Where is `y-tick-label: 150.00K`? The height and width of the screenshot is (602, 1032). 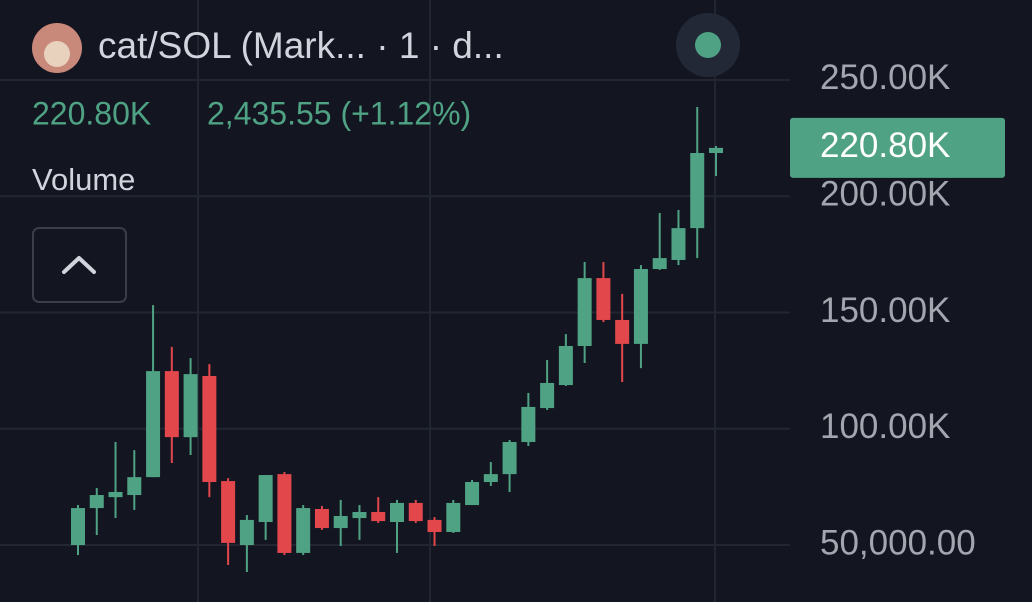 y-tick-label: 150.00K is located at coordinates (885, 310).